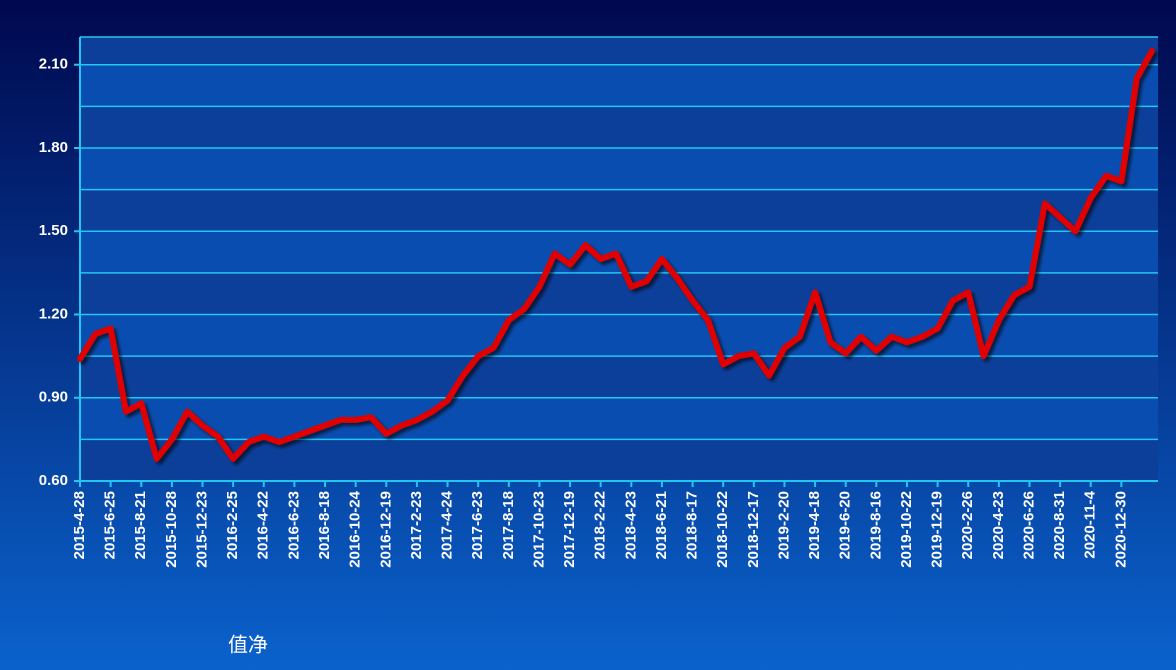 Image resolution: width=1176 pixels, height=670 pixels. I want to click on x-tick-label: 2018-12-17, so click(753, 529).